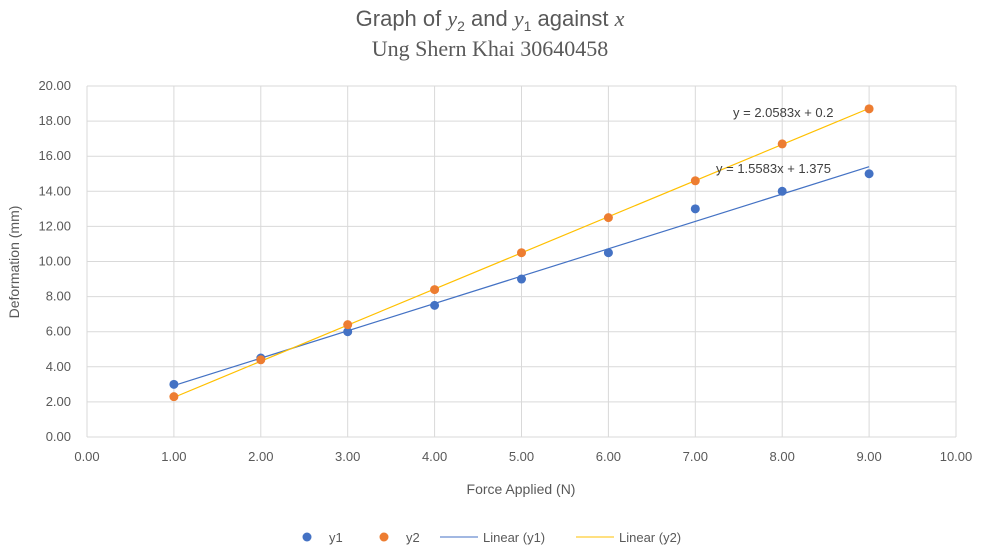  What do you see at coordinates (868, 456) in the screenshot?
I see `x-tick-label: 9.00` at bounding box center [868, 456].